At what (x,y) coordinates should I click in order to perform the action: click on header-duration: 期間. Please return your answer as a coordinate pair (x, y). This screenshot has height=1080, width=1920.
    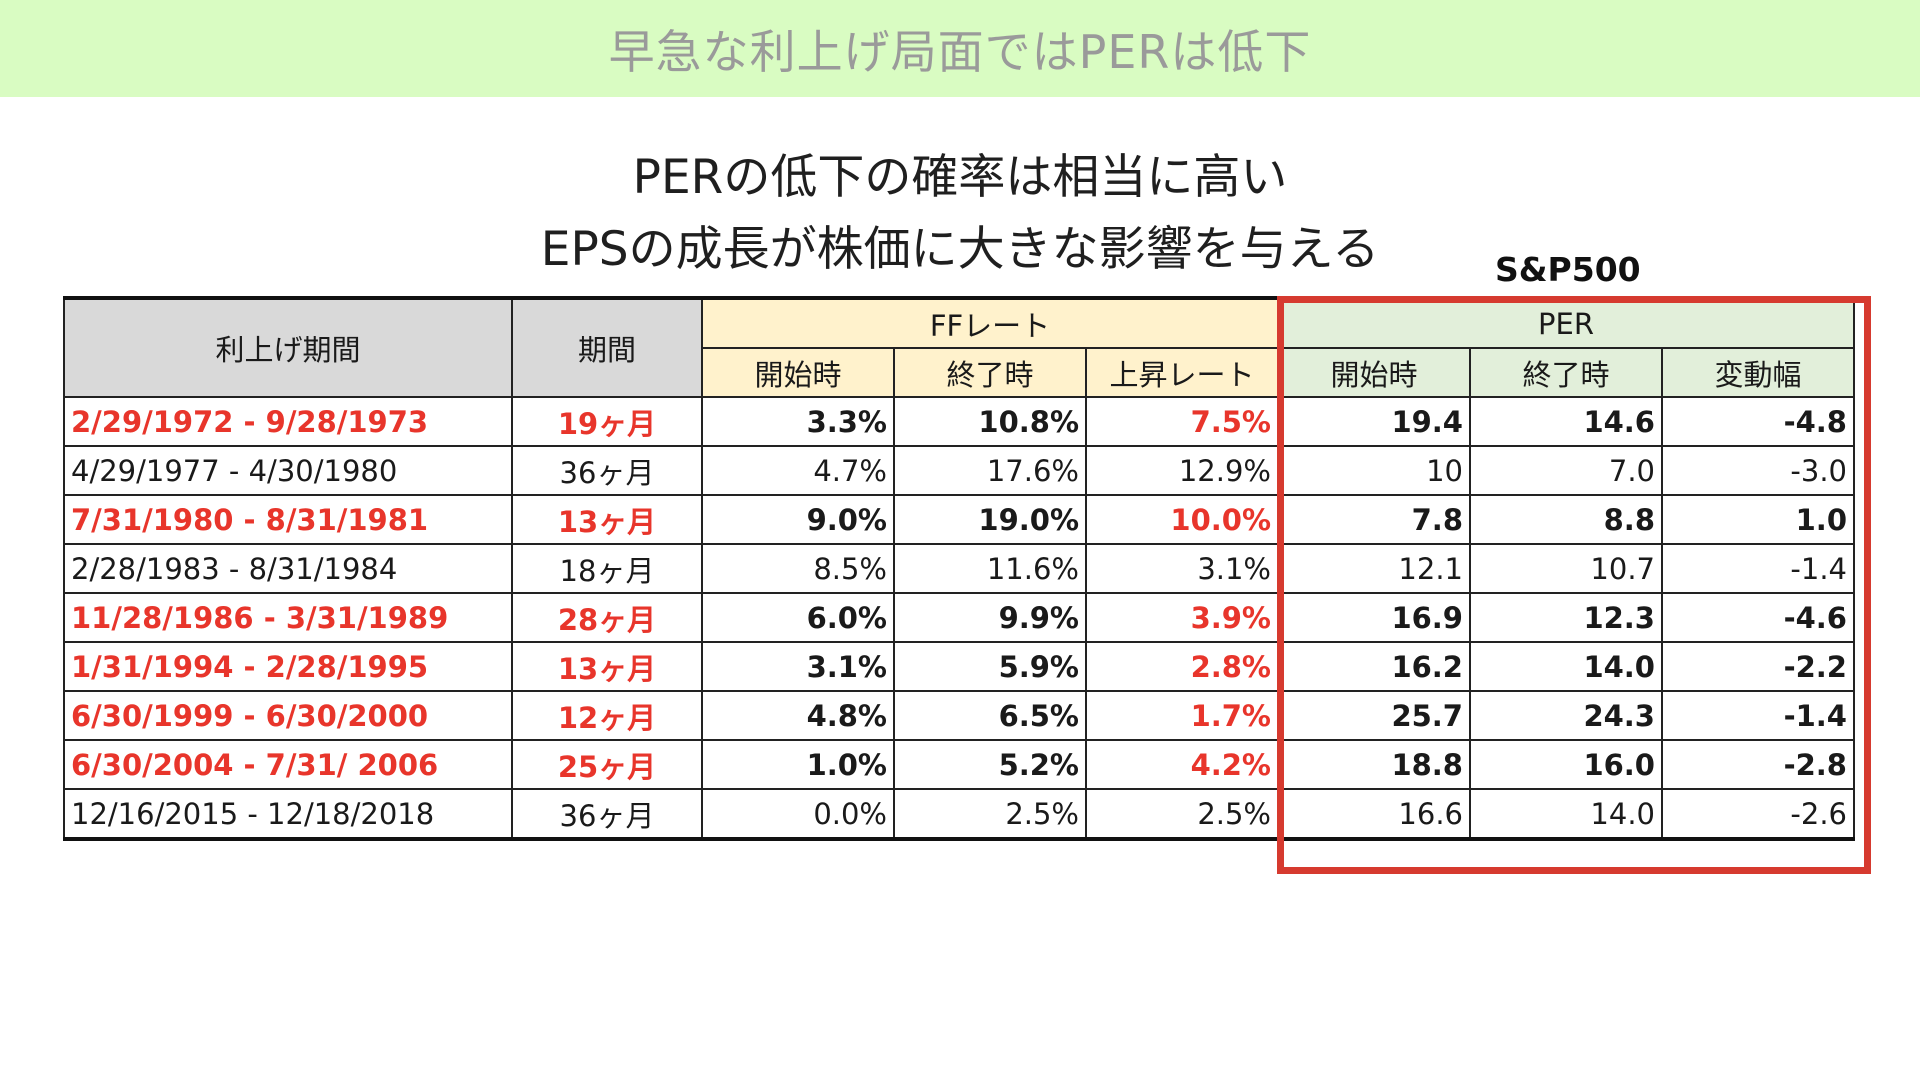
    Looking at the image, I should click on (607, 347).